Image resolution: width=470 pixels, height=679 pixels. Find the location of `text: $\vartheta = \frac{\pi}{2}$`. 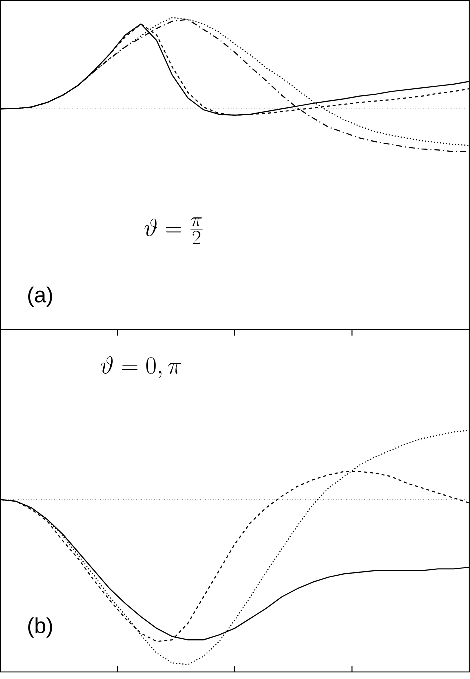

text: $\vartheta = \frac{\pi}{2}$ is located at coordinates (173, 231).